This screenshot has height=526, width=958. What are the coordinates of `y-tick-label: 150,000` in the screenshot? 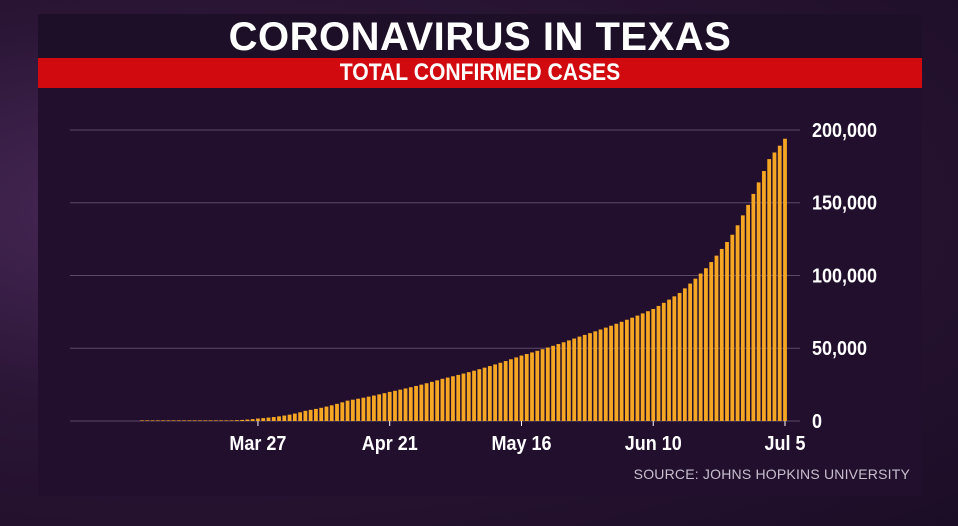 It's located at (844, 204).